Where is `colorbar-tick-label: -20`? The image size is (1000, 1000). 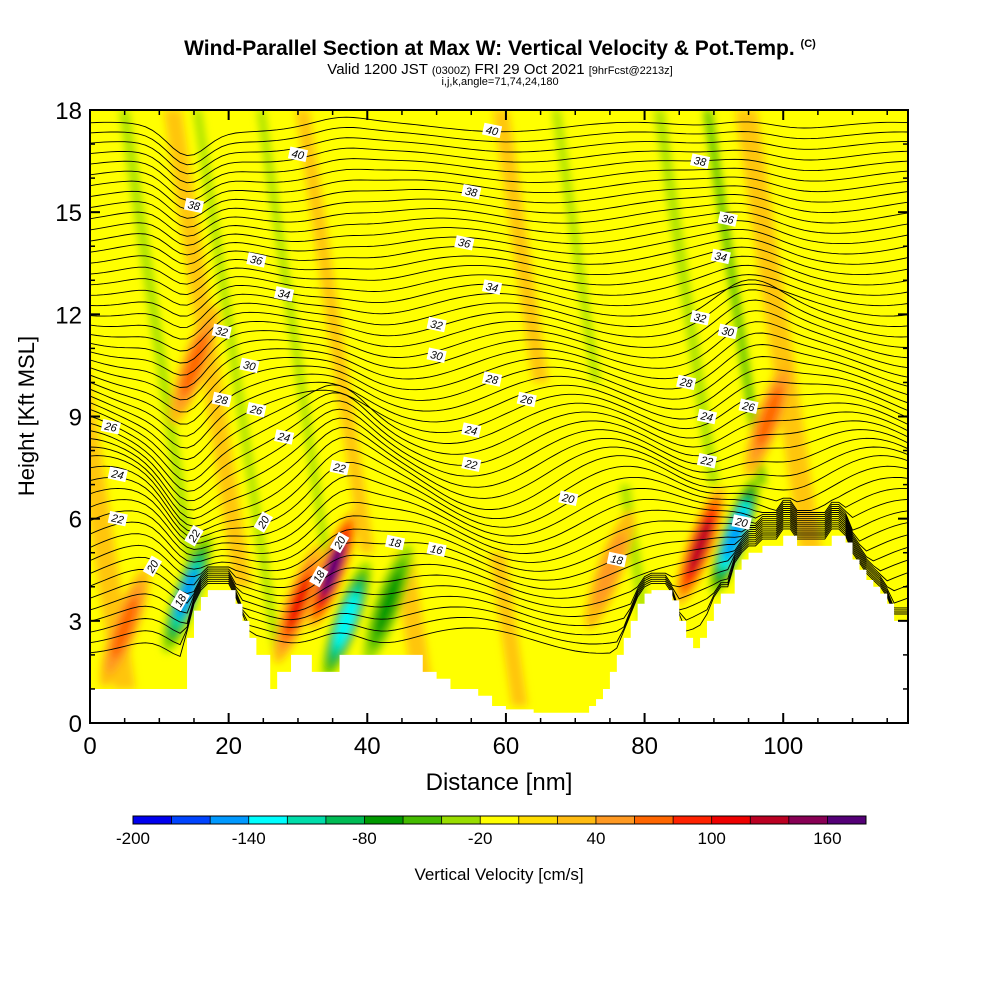 colorbar-tick-label: -20 is located at coordinates (480, 838).